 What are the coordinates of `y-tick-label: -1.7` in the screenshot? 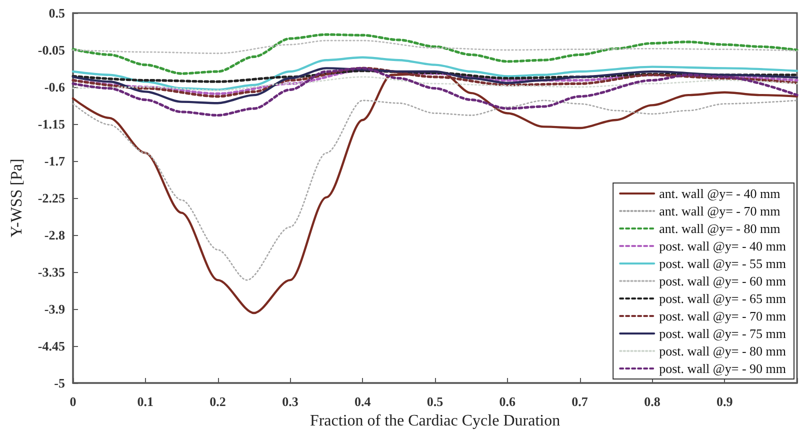 It's located at (55, 161).